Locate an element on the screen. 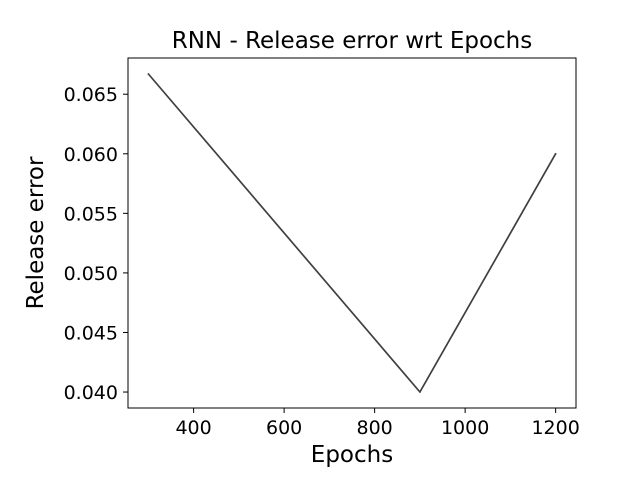 This screenshot has height=480, width=640. chart-title: RNN - Release error wrt Epochs is located at coordinates (352, 41).